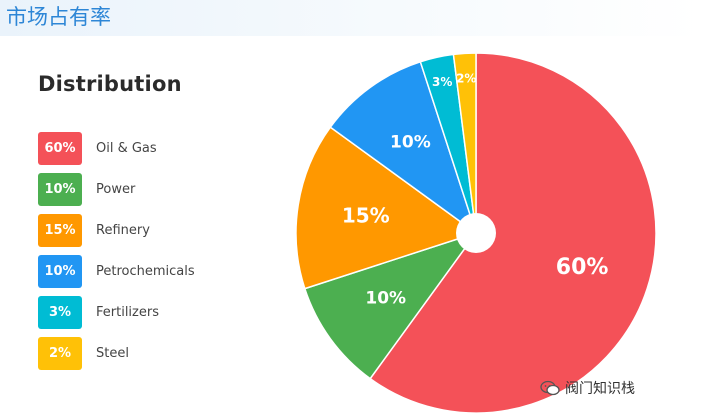  What do you see at coordinates (600, 389) in the screenshot?
I see `watermark-text: 阀门知识栈` at bounding box center [600, 389].